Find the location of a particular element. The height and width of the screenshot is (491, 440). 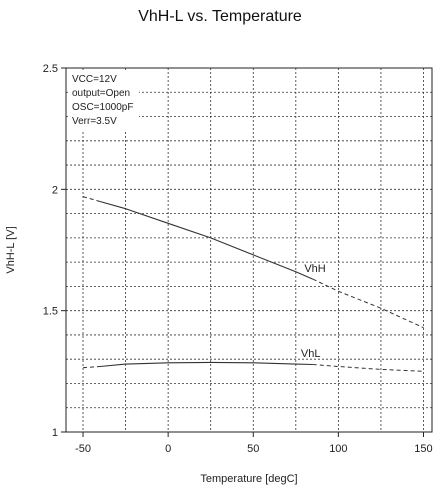

y-tick-label: 1.5 is located at coordinates (50, 312).